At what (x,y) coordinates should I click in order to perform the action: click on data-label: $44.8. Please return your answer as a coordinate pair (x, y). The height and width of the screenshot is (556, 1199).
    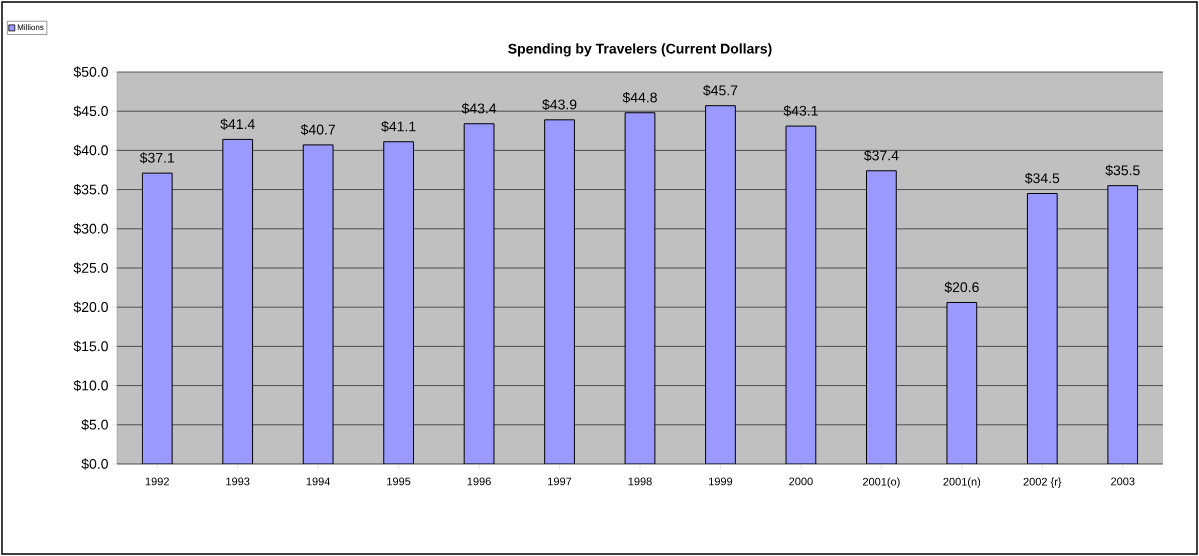
    Looking at the image, I should click on (639, 97).